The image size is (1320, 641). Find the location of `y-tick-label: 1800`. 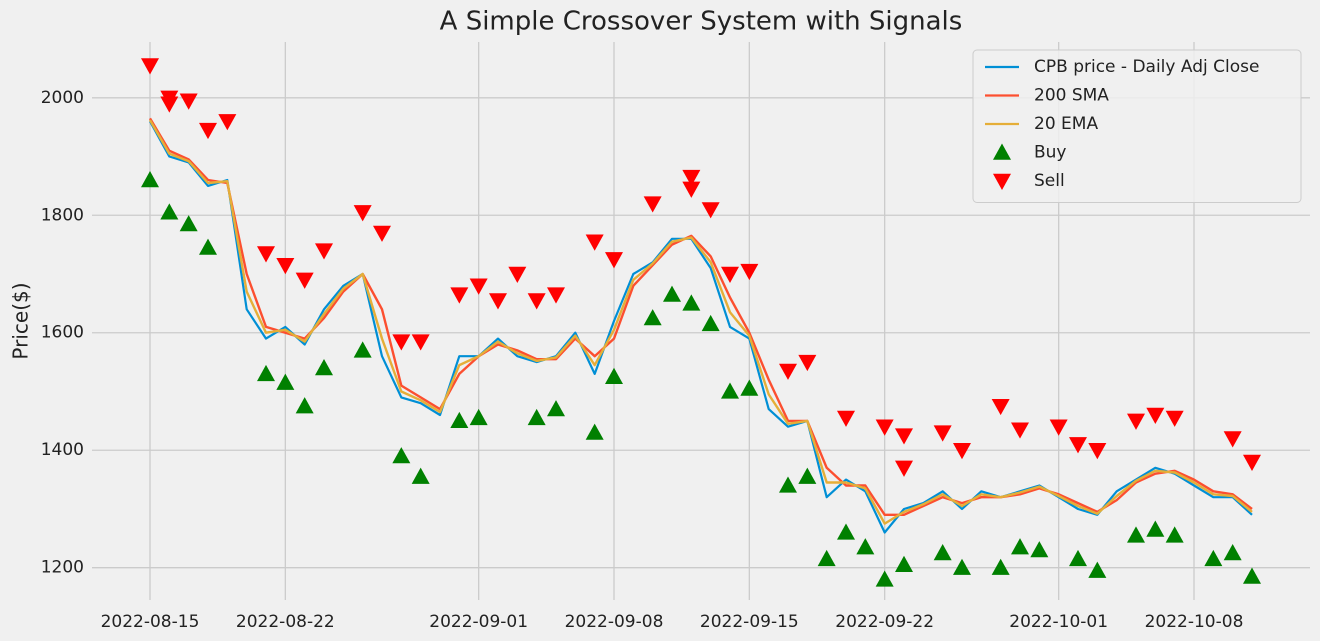

y-tick-label: 1800 is located at coordinates (62, 215).